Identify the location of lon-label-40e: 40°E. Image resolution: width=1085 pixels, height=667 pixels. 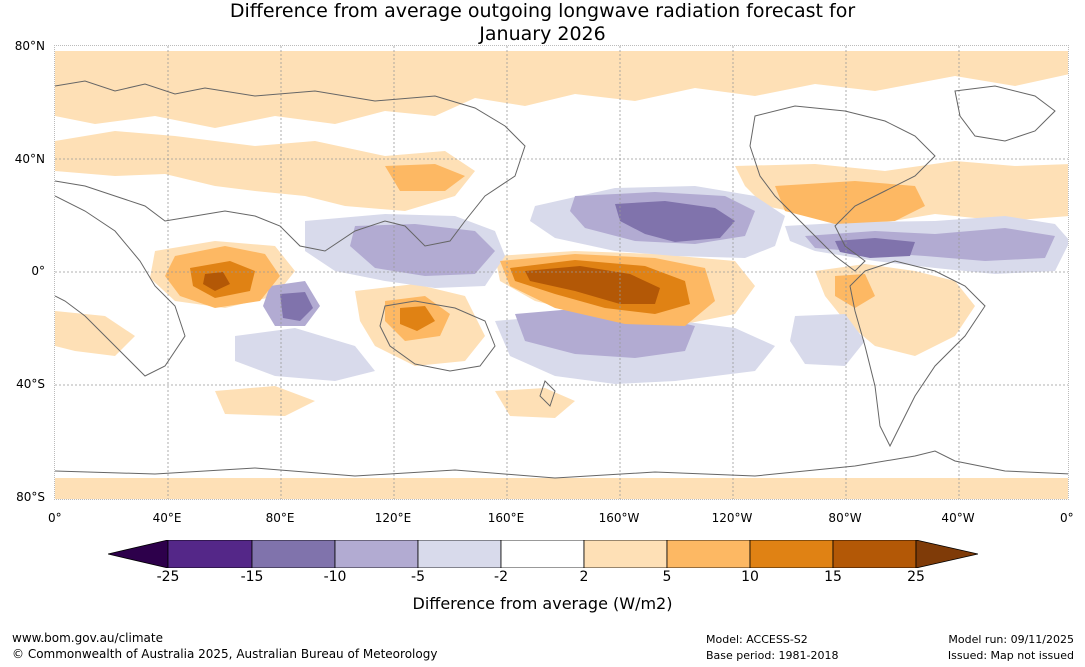
(167, 518).